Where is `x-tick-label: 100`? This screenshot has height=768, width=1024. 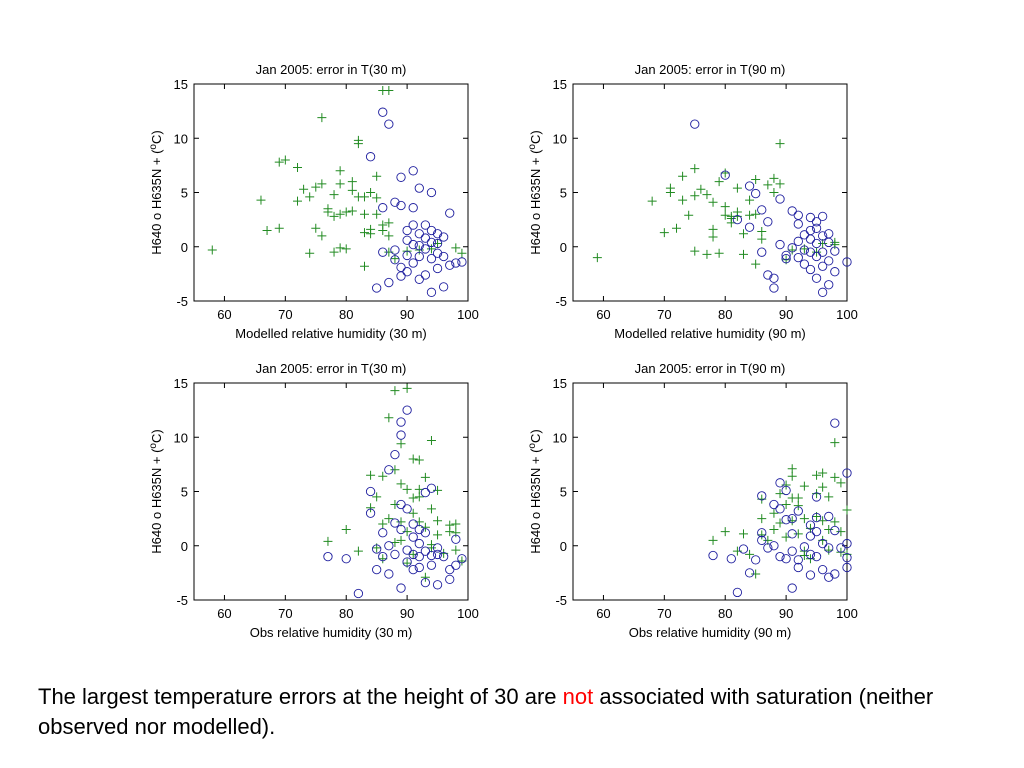
x-tick-label: 100 is located at coordinates (468, 314).